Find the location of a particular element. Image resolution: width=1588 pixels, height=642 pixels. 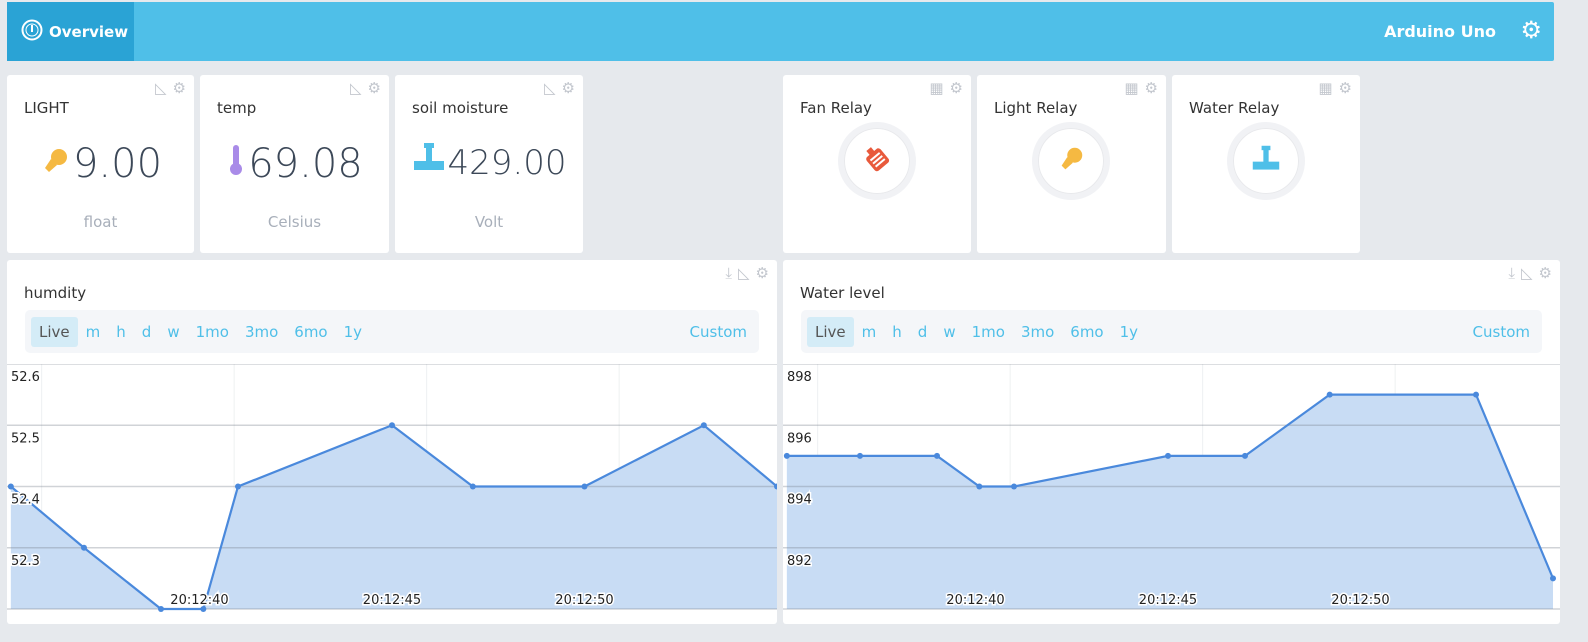

x-tick-label: 20:12:40 is located at coordinates (199, 600).